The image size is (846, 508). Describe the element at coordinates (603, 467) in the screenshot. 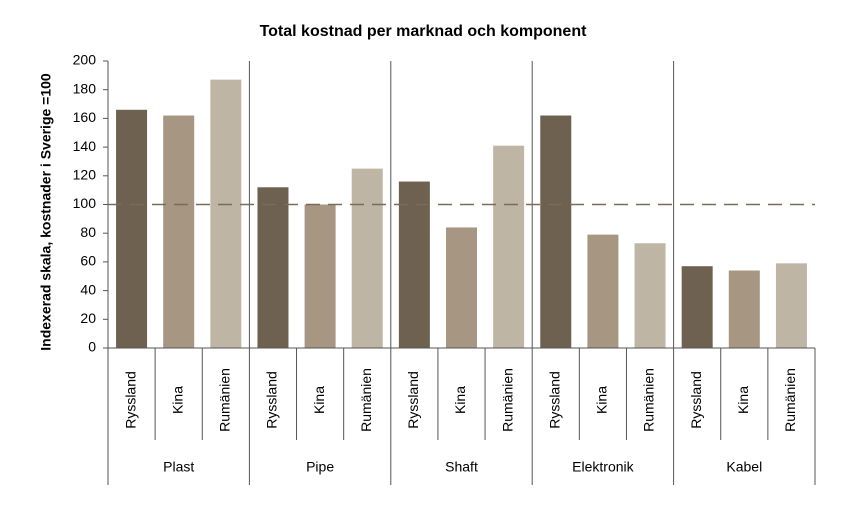

I see `x-group-label: Elektronik` at that location.